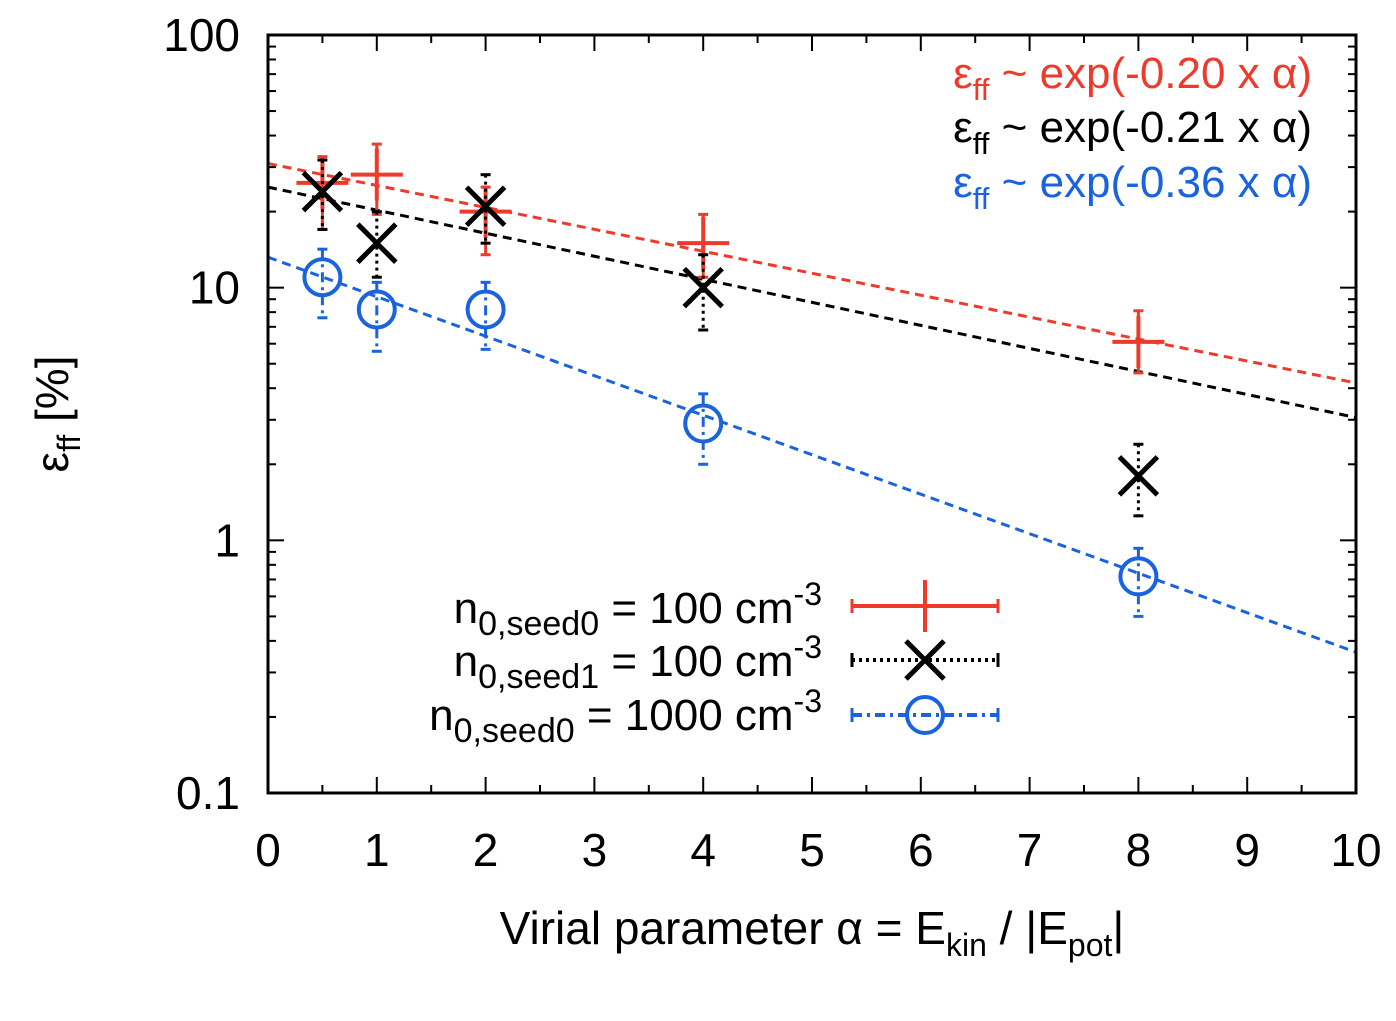  What do you see at coordinates (981, 89) in the screenshot?
I see `fit-label-red-sub: ff` at bounding box center [981, 89].